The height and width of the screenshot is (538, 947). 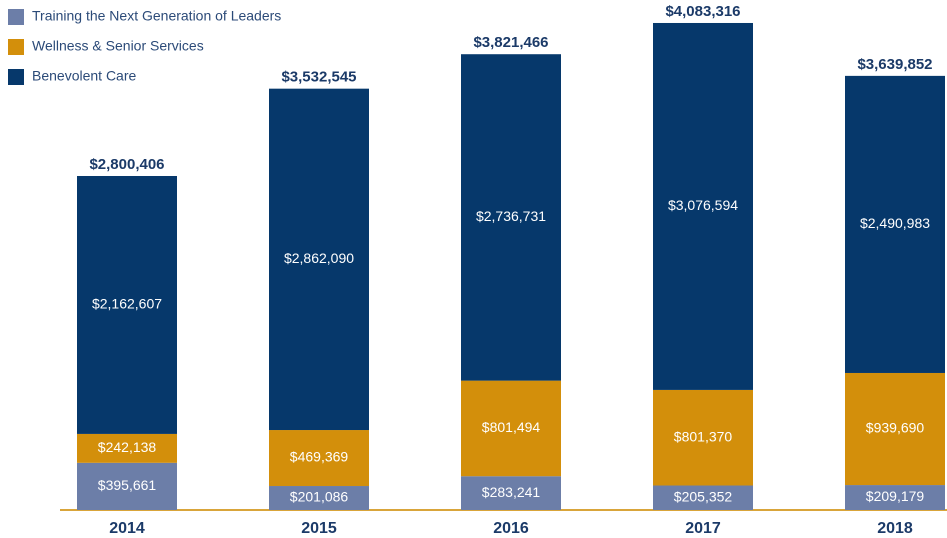 I want to click on segment-label: $3,076,594, so click(x=703, y=205).